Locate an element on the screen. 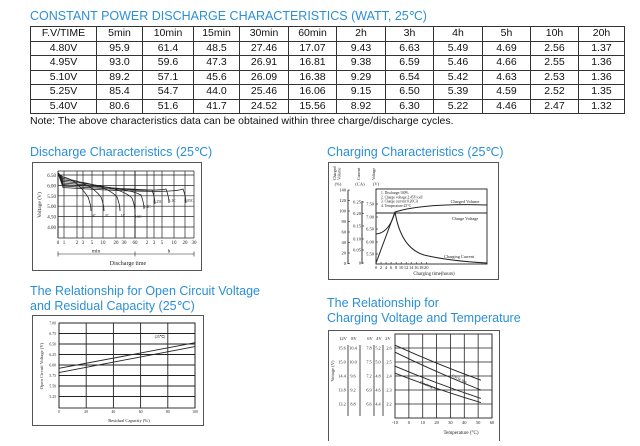  current-curve is located at coordinates (441, 237).